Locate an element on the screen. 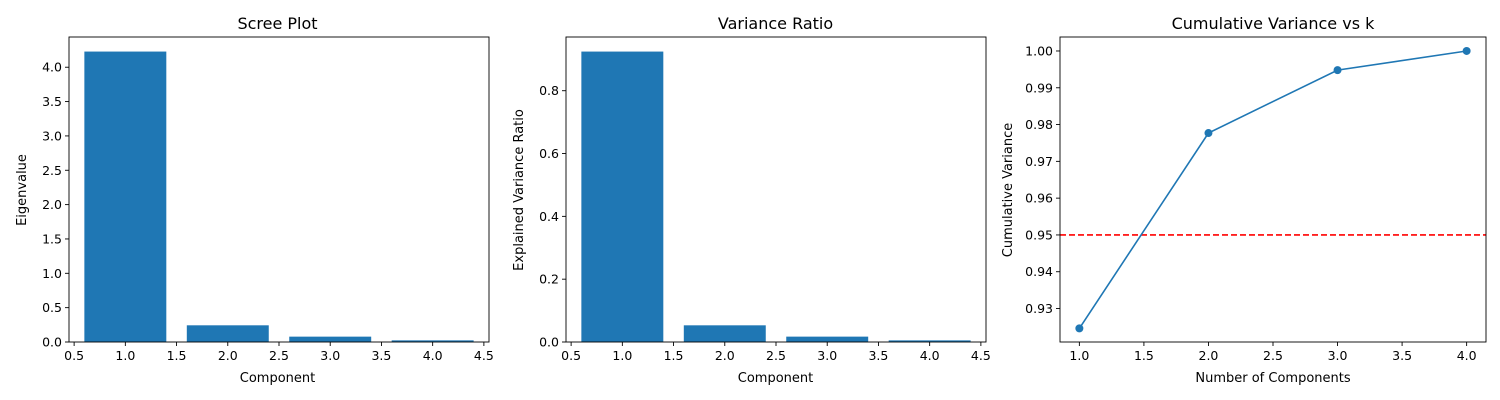 This screenshot has height=400, width=1500. y-tick-label: 0.2 is located at coordinates (549, 279).